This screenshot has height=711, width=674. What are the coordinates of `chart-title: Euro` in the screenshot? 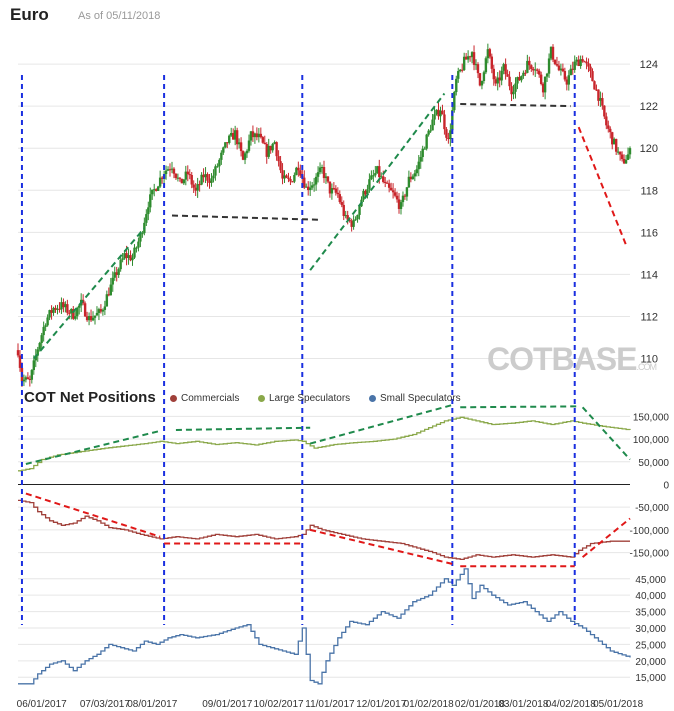 It's located at (29, 14).